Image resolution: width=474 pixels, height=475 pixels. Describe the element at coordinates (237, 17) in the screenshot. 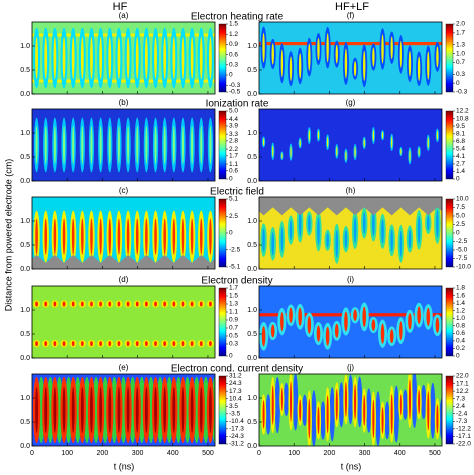

I see `chart-title: Electron heating rate` at that location.